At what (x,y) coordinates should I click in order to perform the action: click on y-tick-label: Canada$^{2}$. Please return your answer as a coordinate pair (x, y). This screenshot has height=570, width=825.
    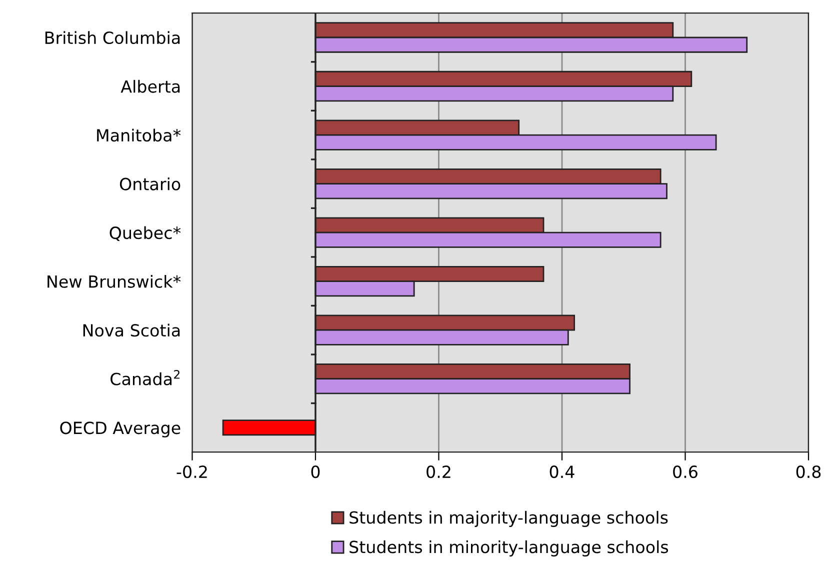
    Looking at the image, I should click on (145, 378).